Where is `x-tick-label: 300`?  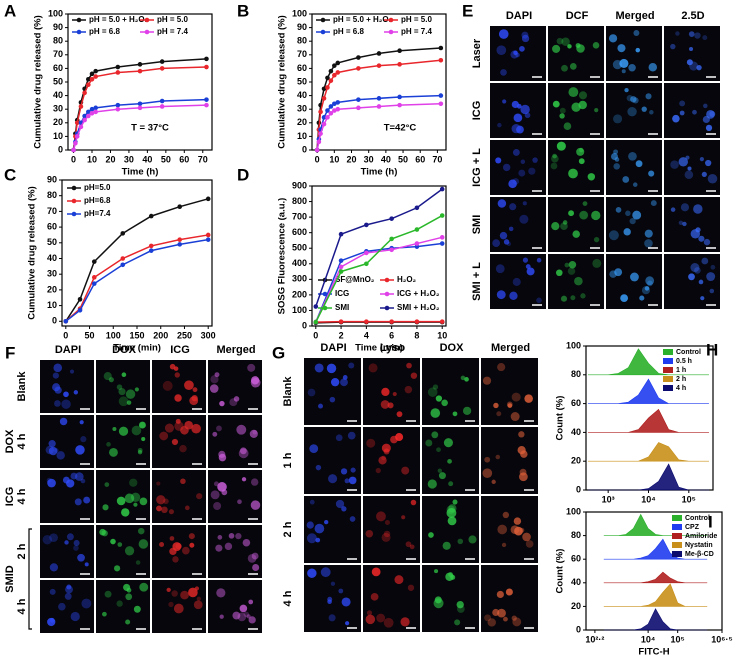
x-tick-label: 300 is located at coordinates (208, 335).